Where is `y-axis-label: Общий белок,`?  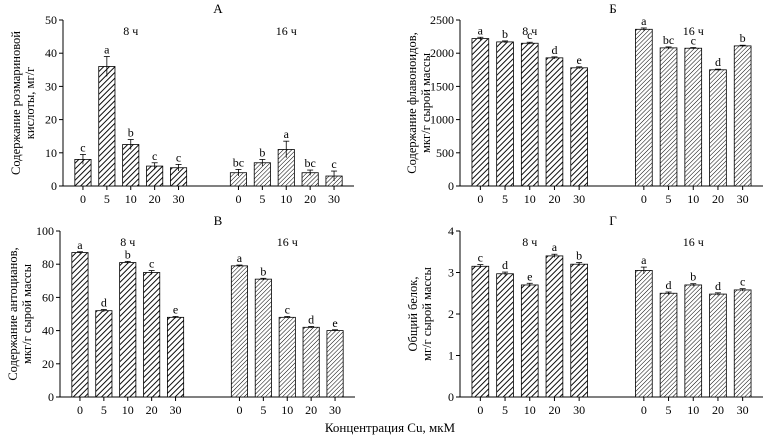 y-axis-label: Общий белок, is located at coordinates (413, 314).